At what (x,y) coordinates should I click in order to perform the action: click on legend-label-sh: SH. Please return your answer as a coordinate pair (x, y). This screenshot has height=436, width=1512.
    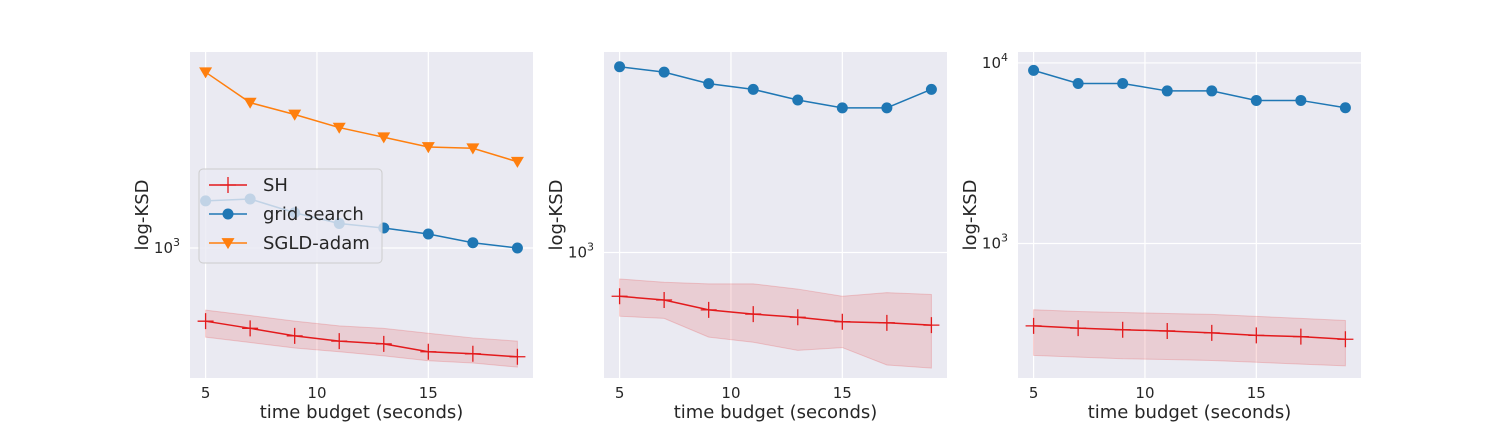
    Looking at the image, I should click on (275, 185).